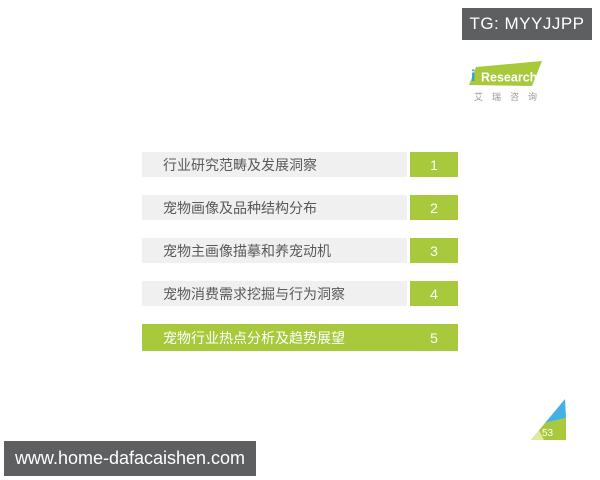 Image resolution: width=600 pixels, height=480 pixels. I want to click on iresearch-logo: i Research 艾瑞咨询, so click(510, 83).